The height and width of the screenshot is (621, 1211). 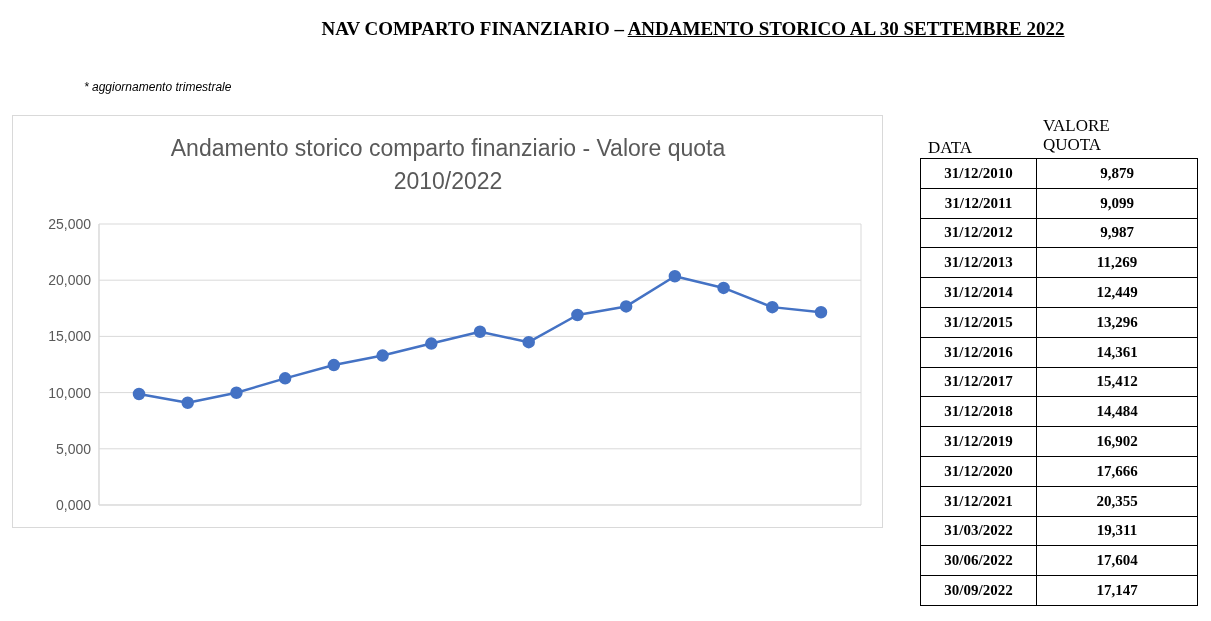 I want to click on text: 31/12/2016, so click(x=978, y=352).